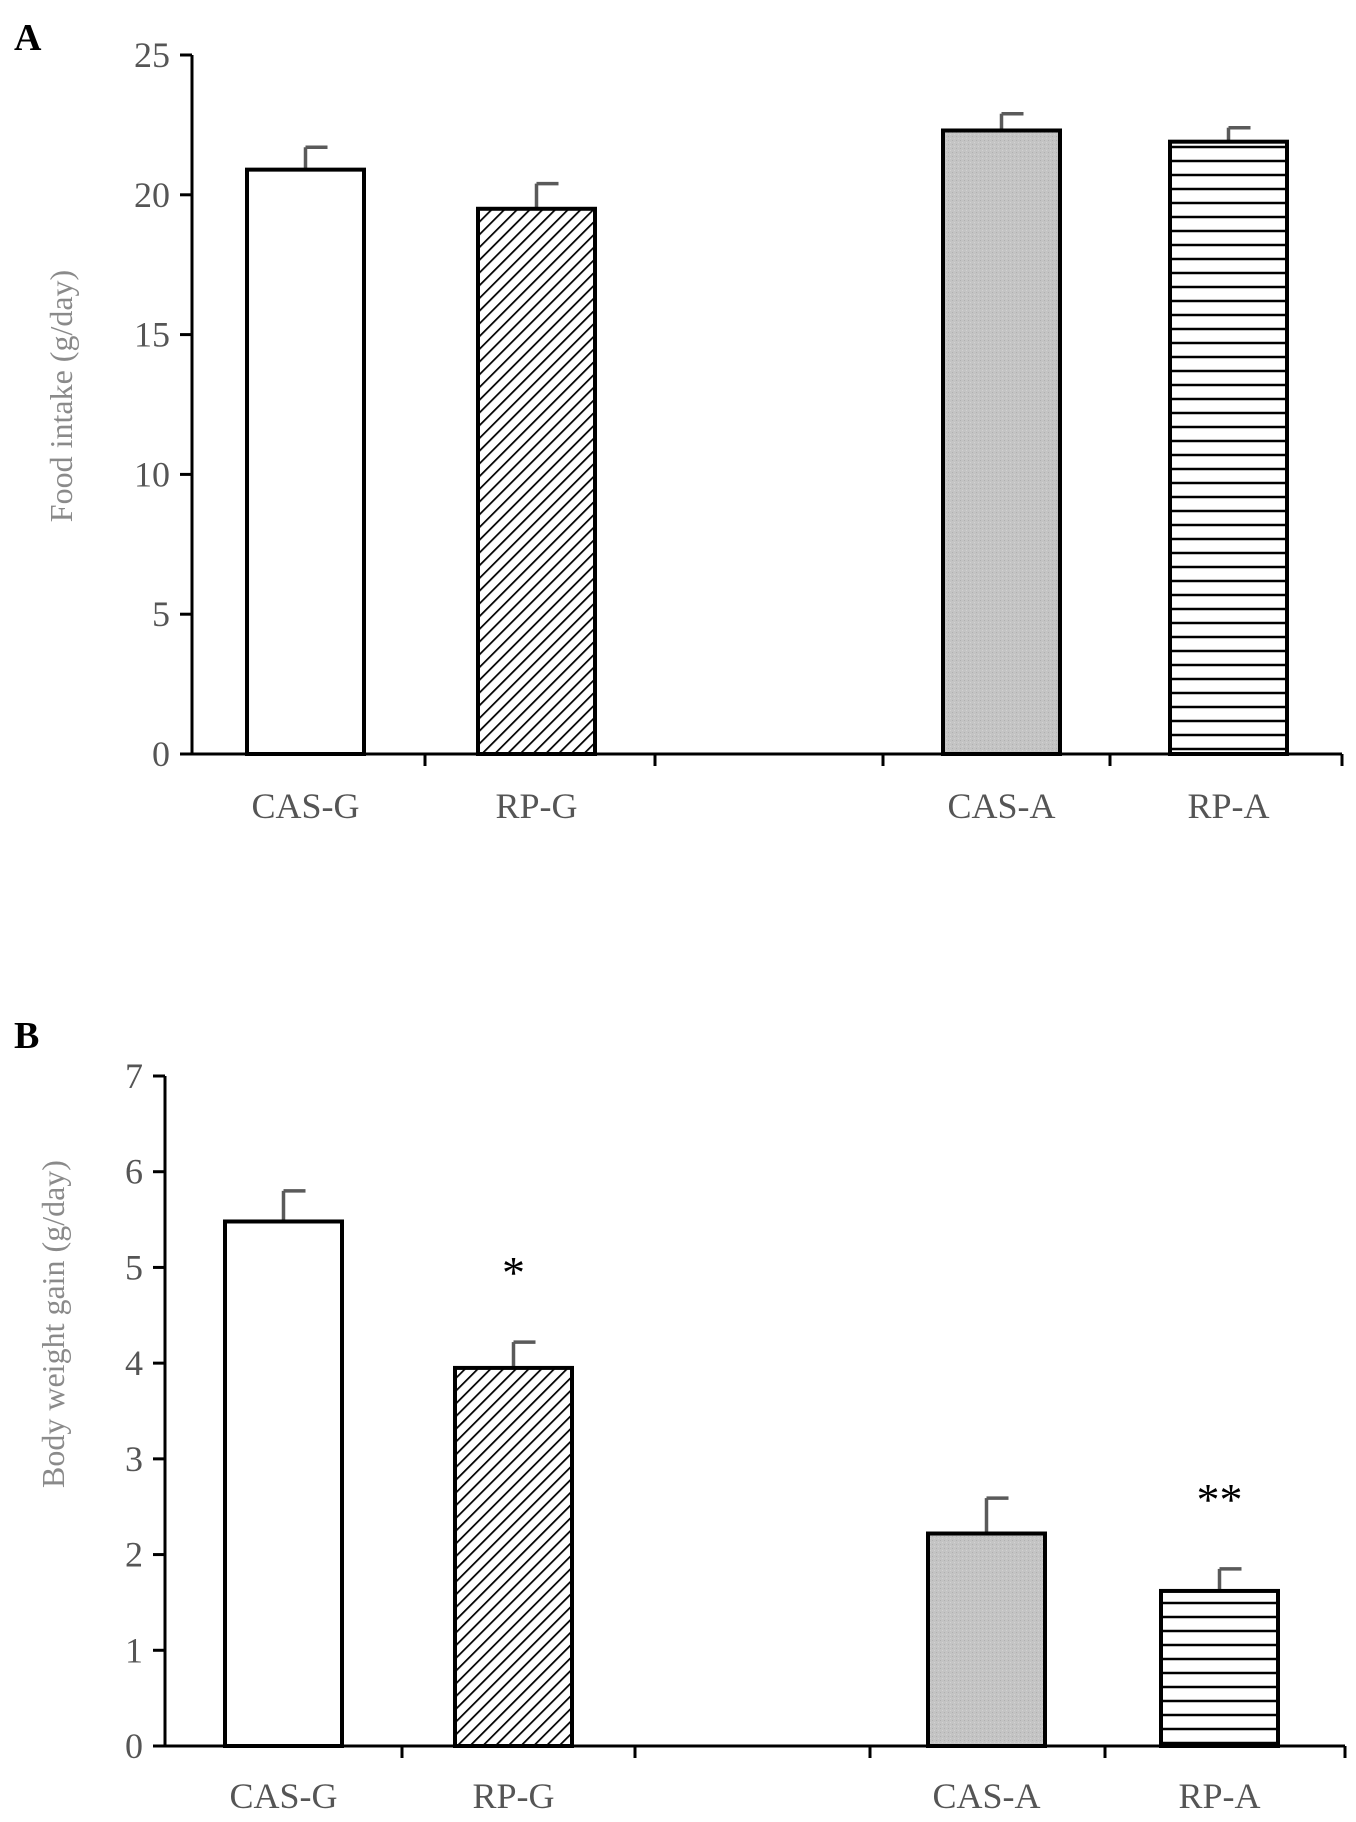 The width and height of the screenshot is (1356, 1822). What do you see at coordinates (134, 1363) in the screenshot?
I see `y-tick-label: 4` at bounding box center [134, 1363].